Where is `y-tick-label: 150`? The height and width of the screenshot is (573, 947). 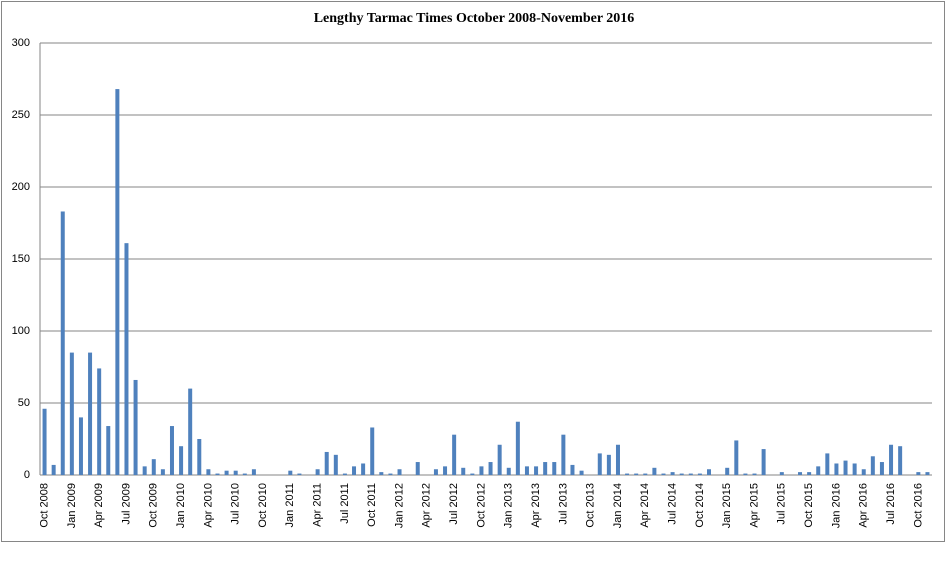 y-tick-label: 150 is located at coordinates (21, 259).